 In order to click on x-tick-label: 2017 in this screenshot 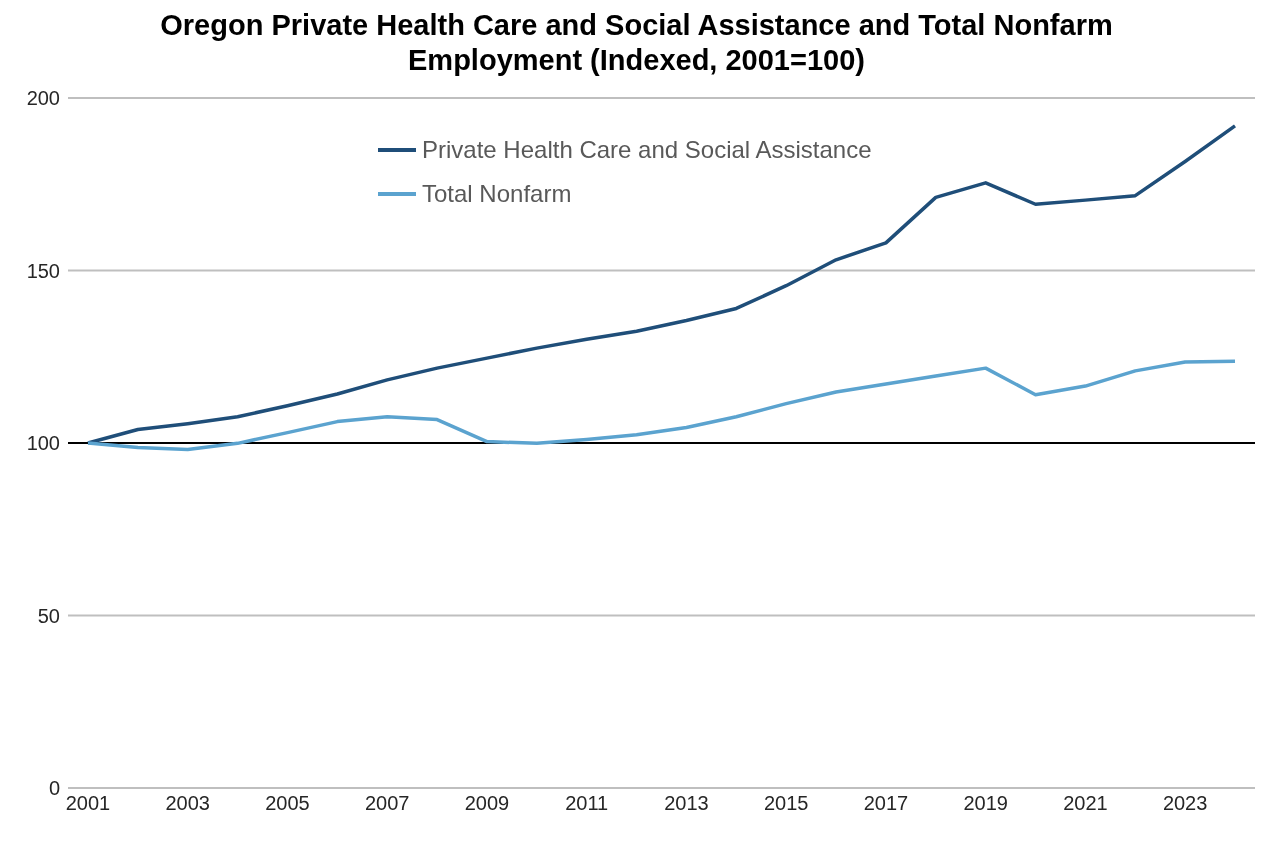, I will do `click(886, 803)`.